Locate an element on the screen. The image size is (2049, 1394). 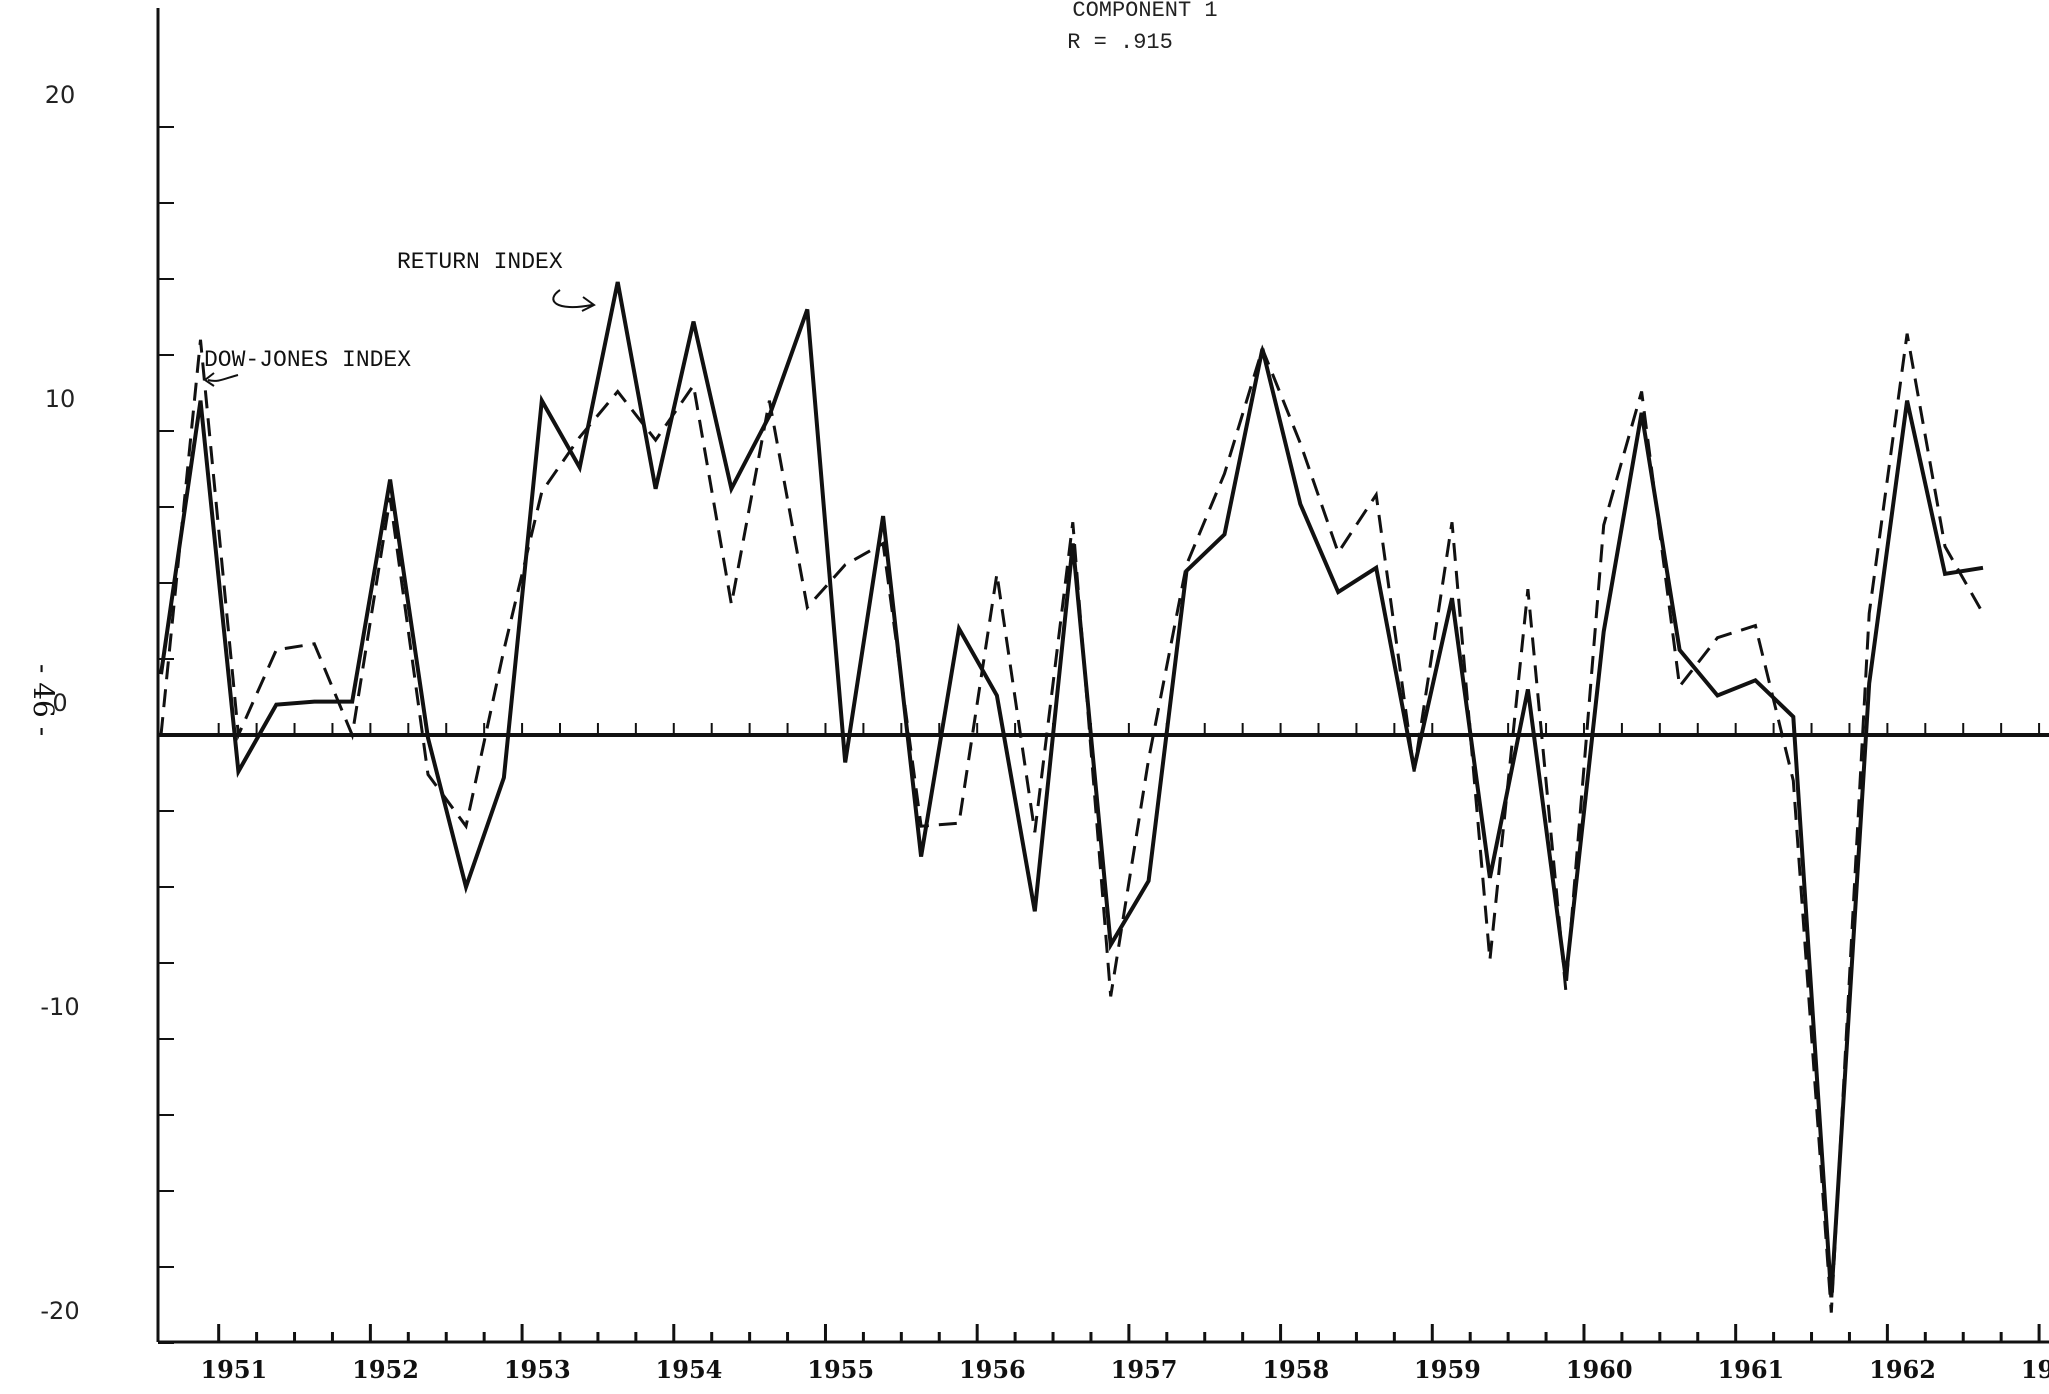
x-tick-label: 1953 is located at coordinates (537, 1369).